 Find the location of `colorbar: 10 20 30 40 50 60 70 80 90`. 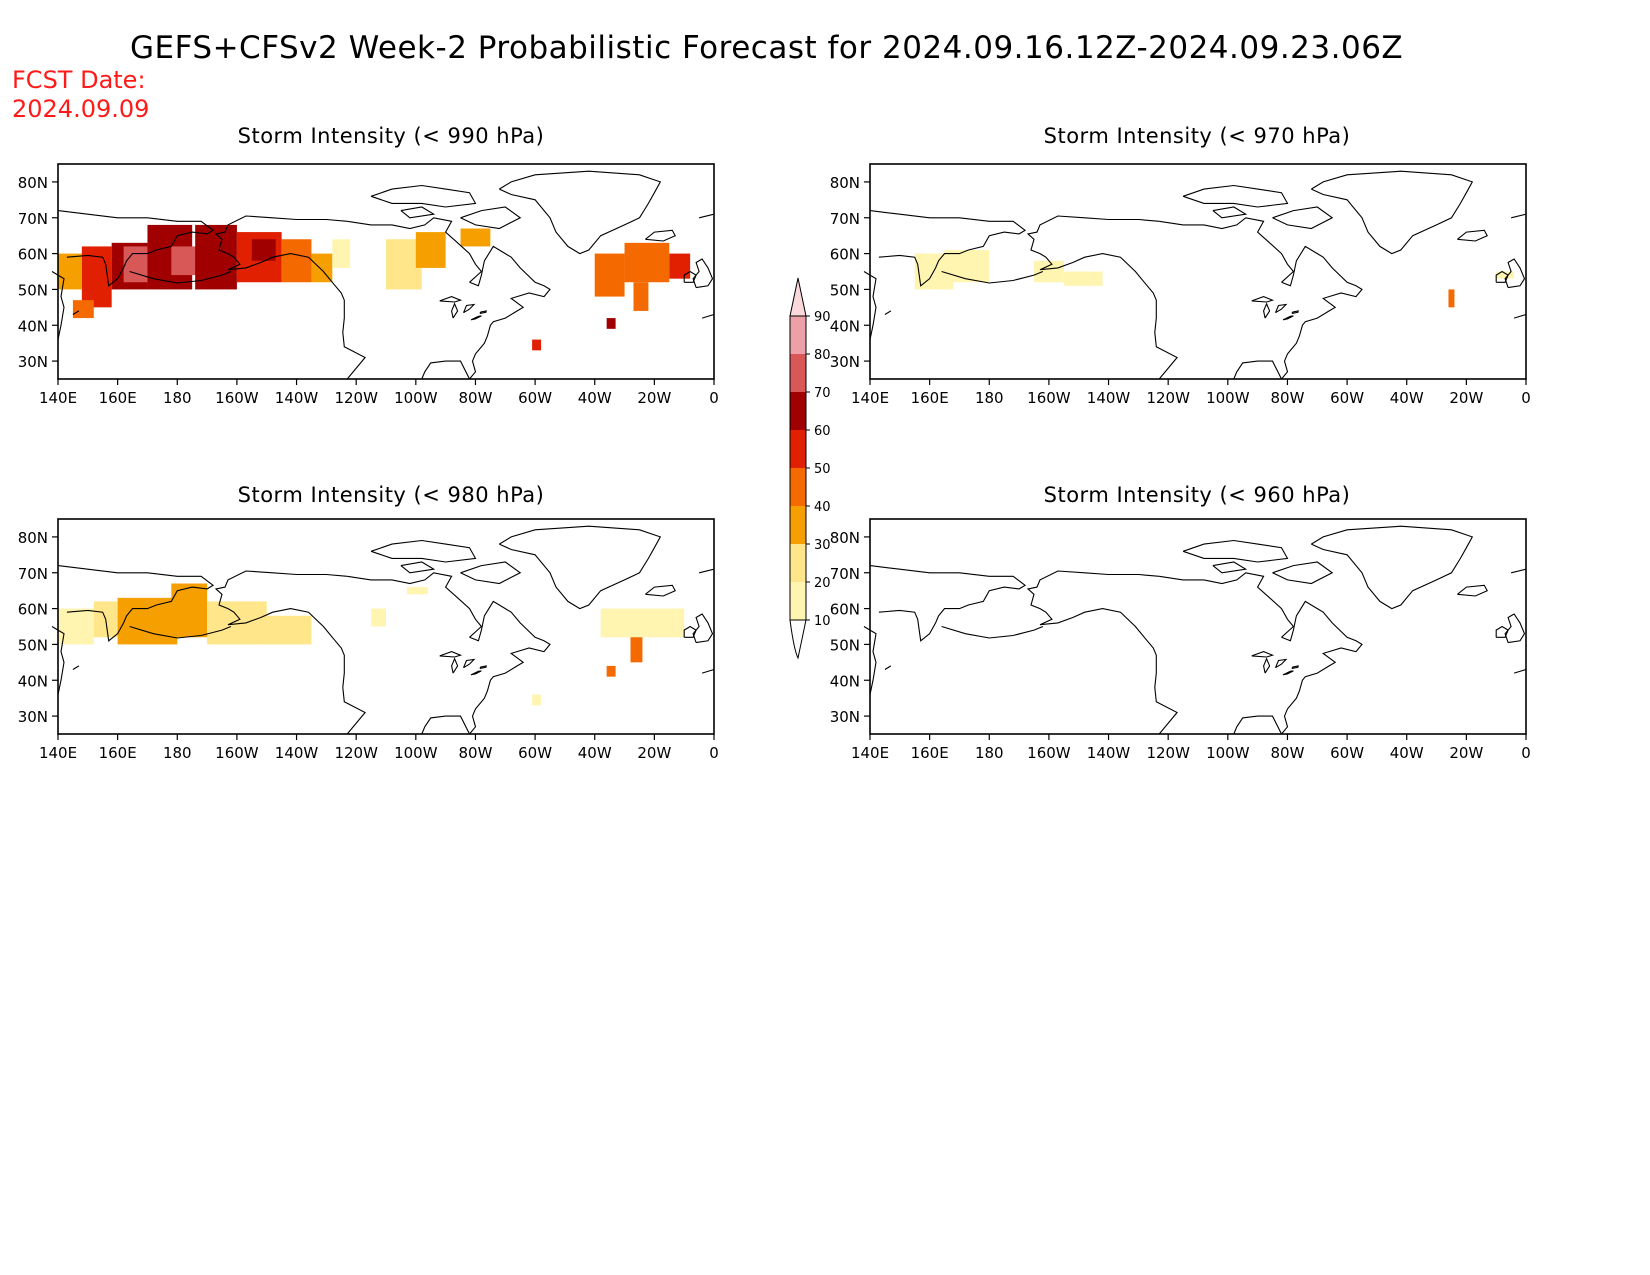

colorbar: 10 20 30 40 50 60 70 80 90 is located at coordinates (810, 468).